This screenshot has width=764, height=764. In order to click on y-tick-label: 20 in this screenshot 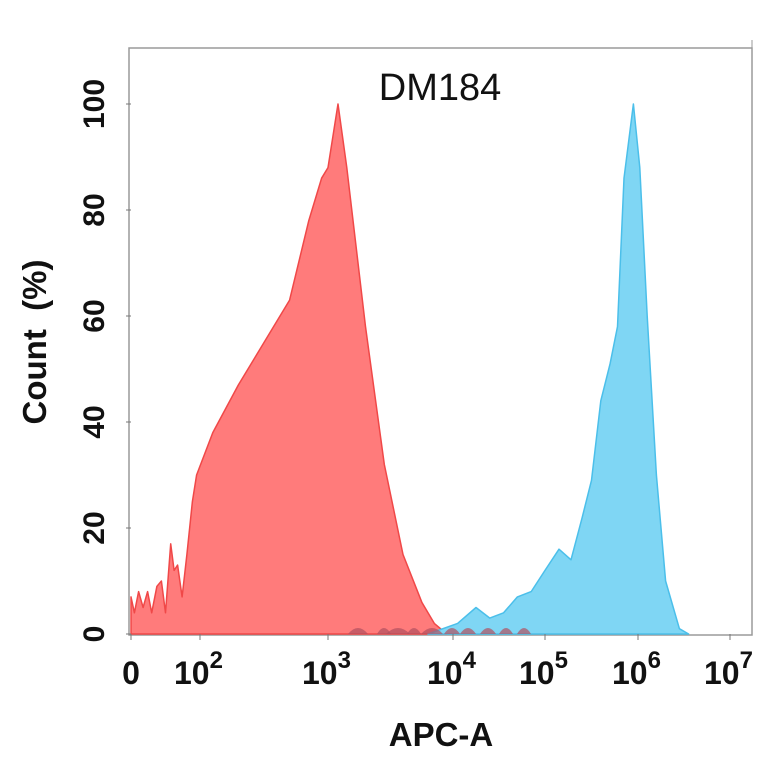, I will do `click(94, 527)`.